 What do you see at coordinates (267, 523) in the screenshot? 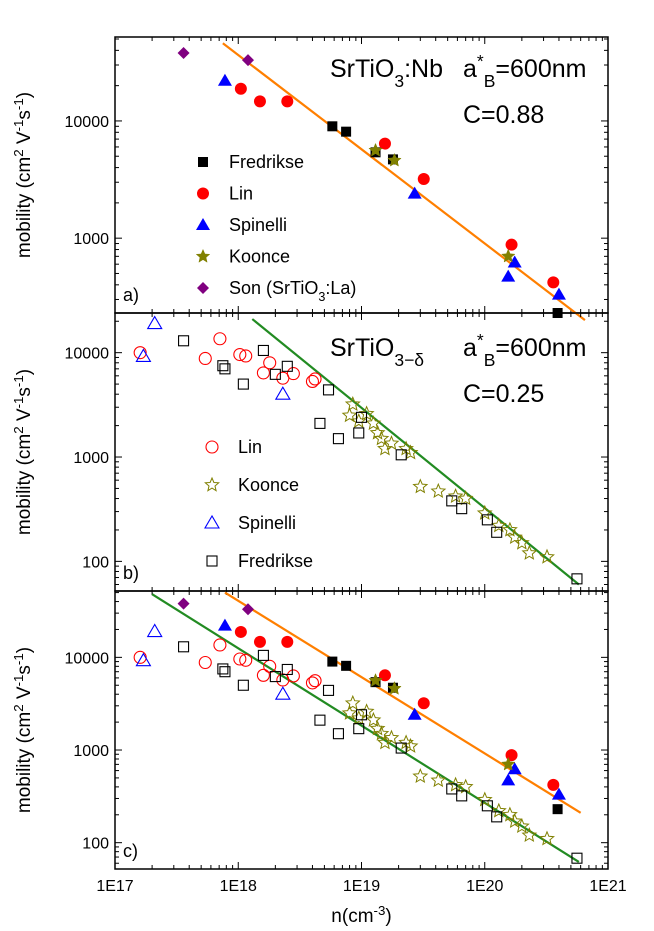
I see `legend-label: Spinelli` at bounding box center [267, 523].